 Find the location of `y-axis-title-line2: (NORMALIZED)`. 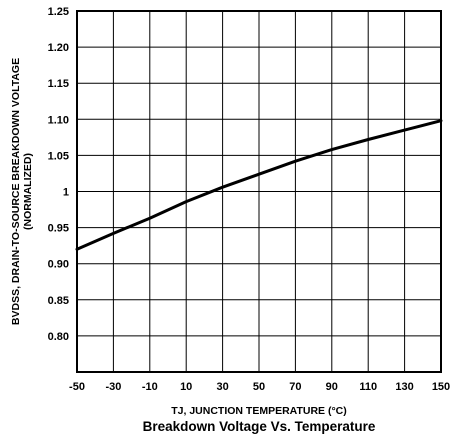

y-axis-title-line2: (NORMALIZED) is located at coordinates (28, 191).